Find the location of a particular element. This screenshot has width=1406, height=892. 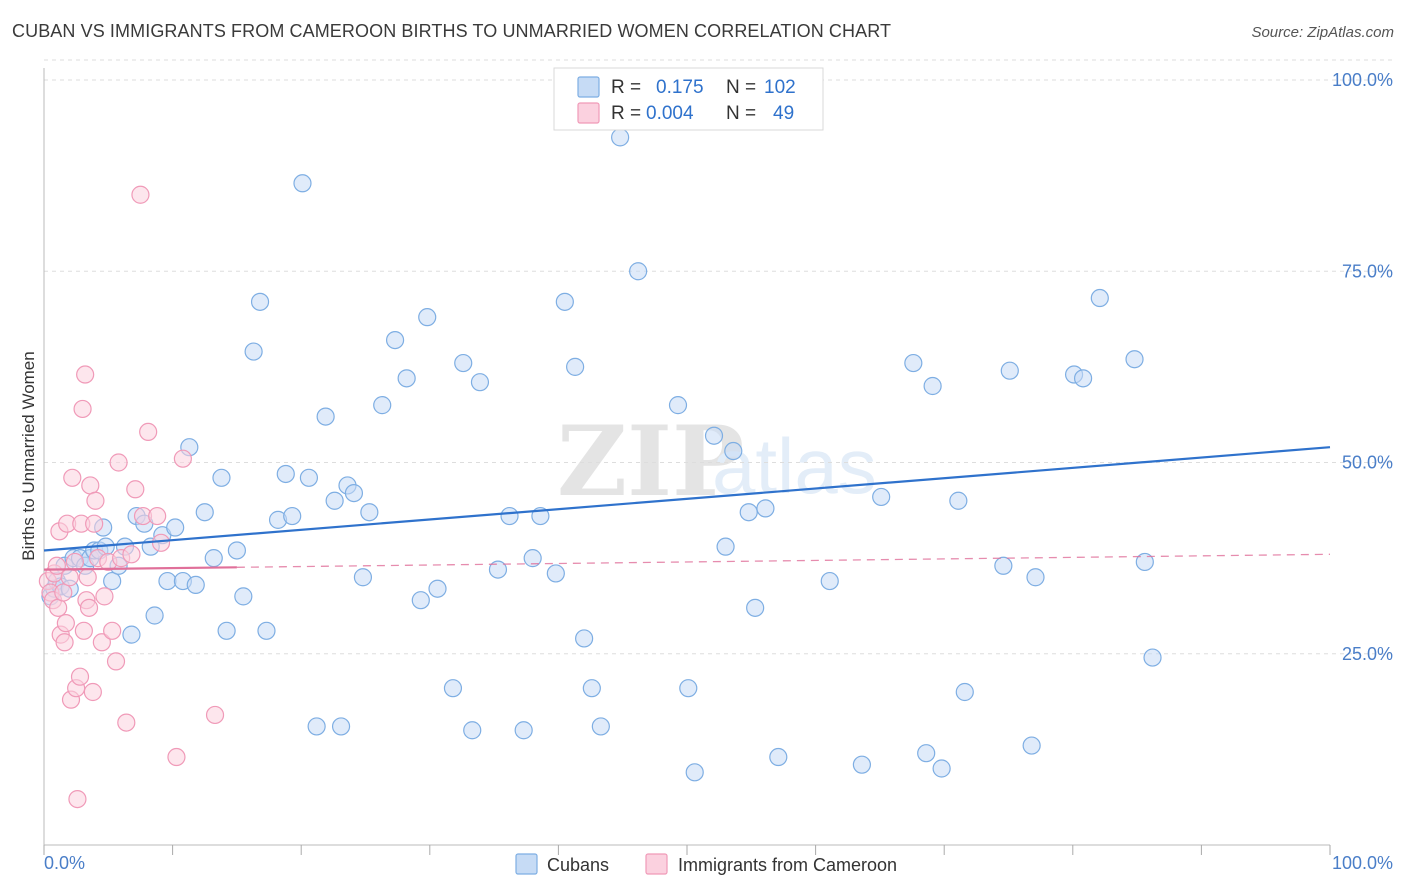

legend-n-label-1: N = is located at coordinates (741, 87).